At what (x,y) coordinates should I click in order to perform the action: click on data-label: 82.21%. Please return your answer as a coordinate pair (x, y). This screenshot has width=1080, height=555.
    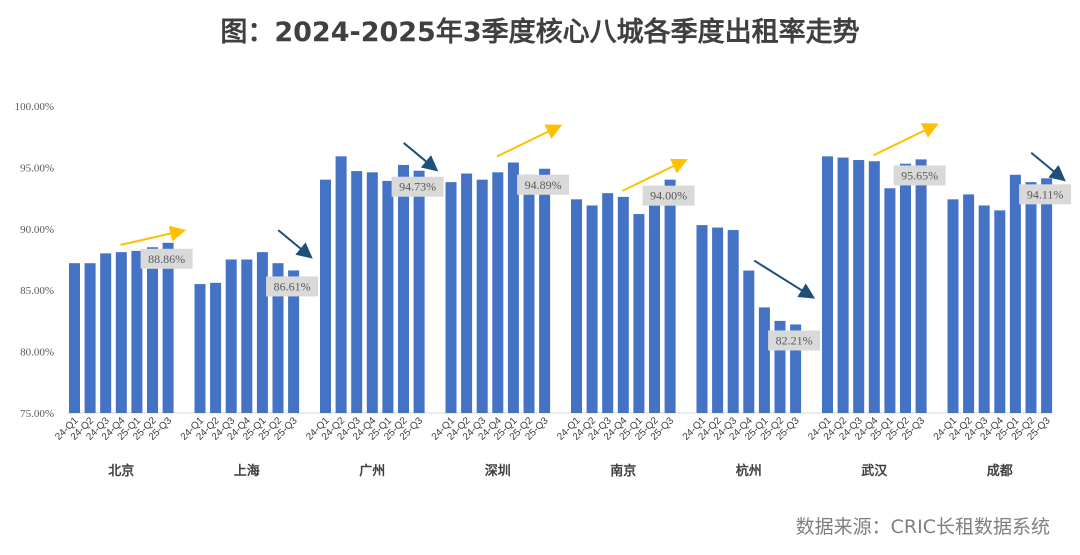
    Looking at the image, I should click on (794, 340).